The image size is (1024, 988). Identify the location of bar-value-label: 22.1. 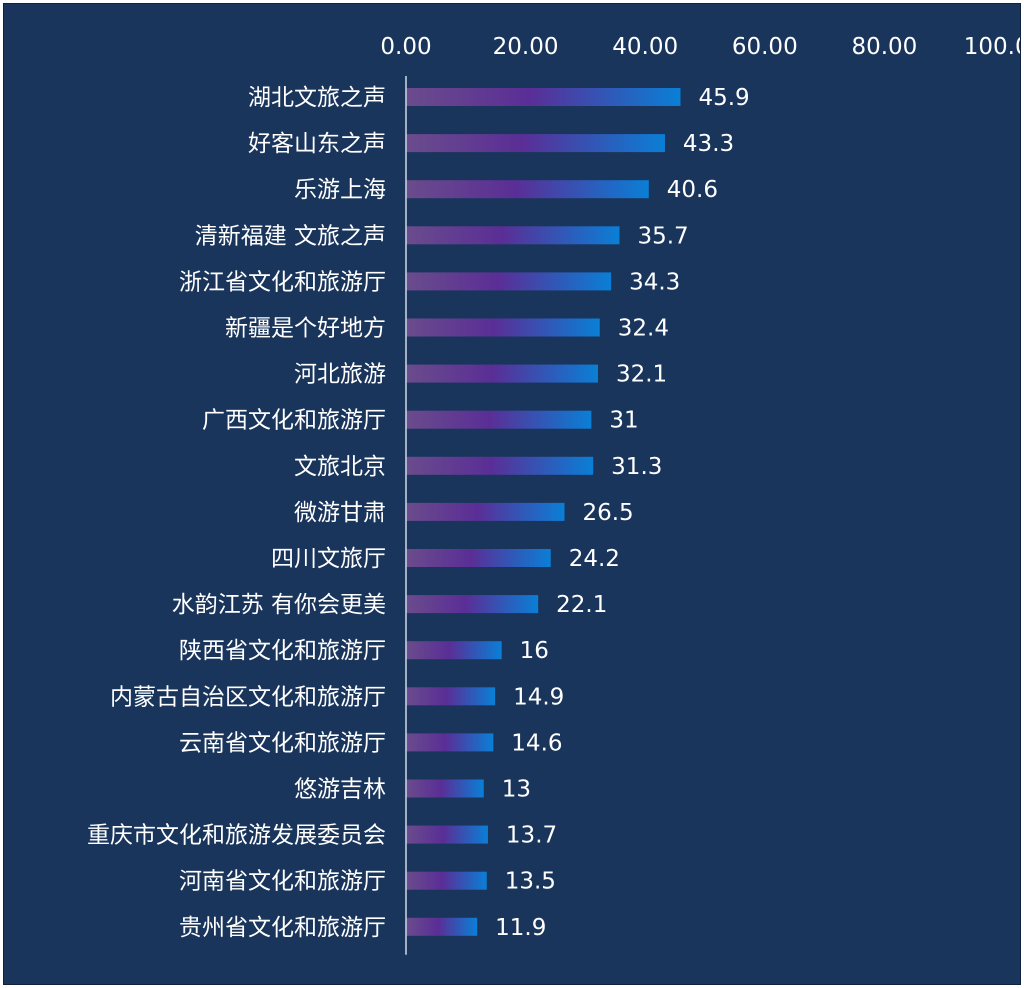
(581, 605).